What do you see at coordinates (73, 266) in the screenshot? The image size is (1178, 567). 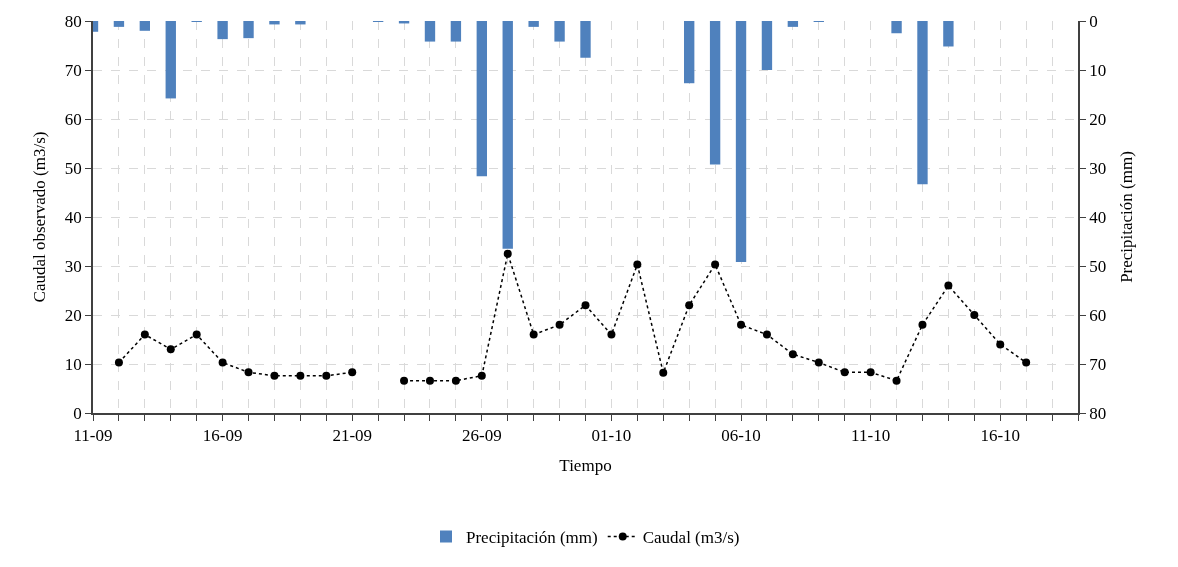 I see `y-tick-label: 30` at bounding box center [73, 266].